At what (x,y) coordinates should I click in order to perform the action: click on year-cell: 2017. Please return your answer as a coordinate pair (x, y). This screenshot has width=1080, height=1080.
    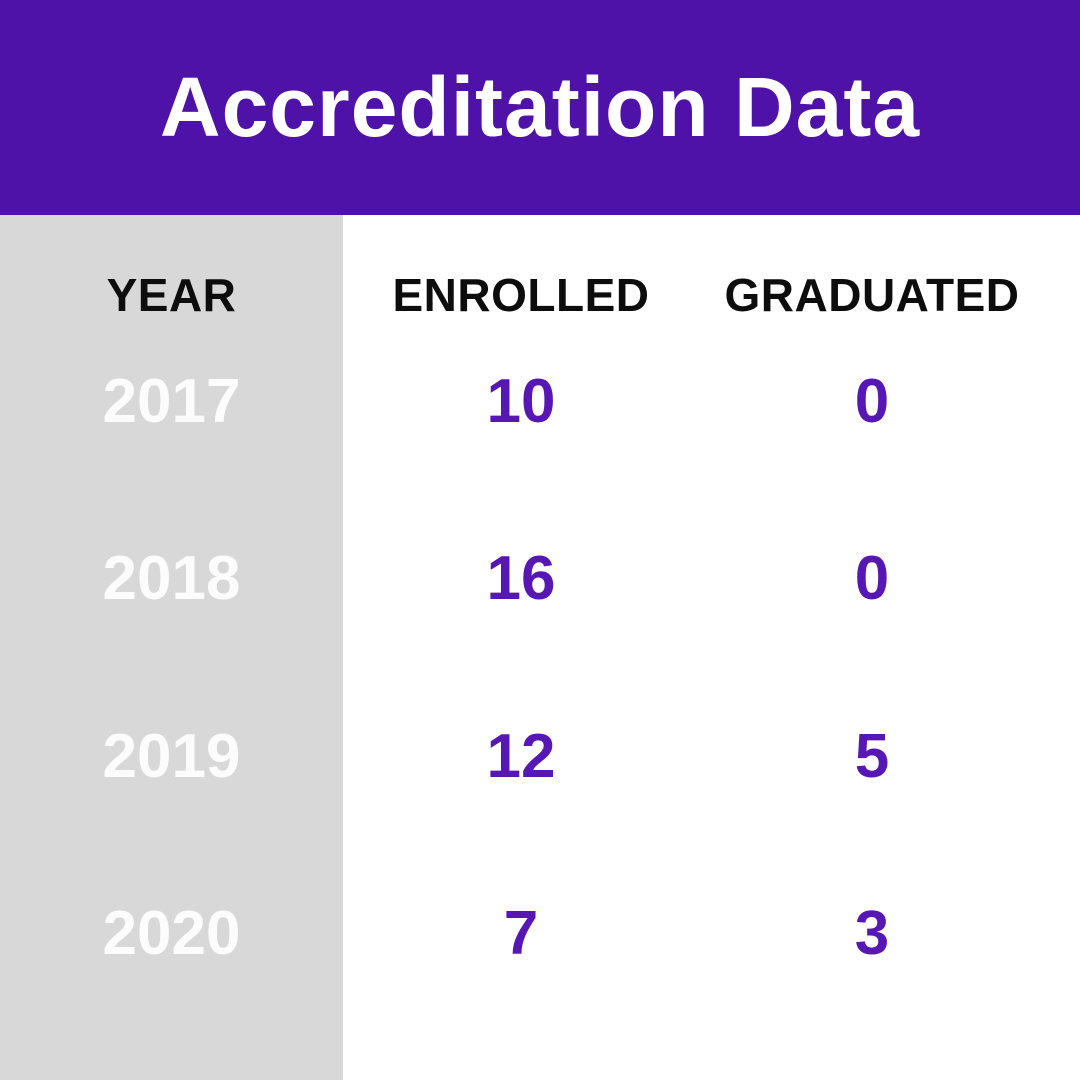
    Looking at the image, I should click on (171, 401).